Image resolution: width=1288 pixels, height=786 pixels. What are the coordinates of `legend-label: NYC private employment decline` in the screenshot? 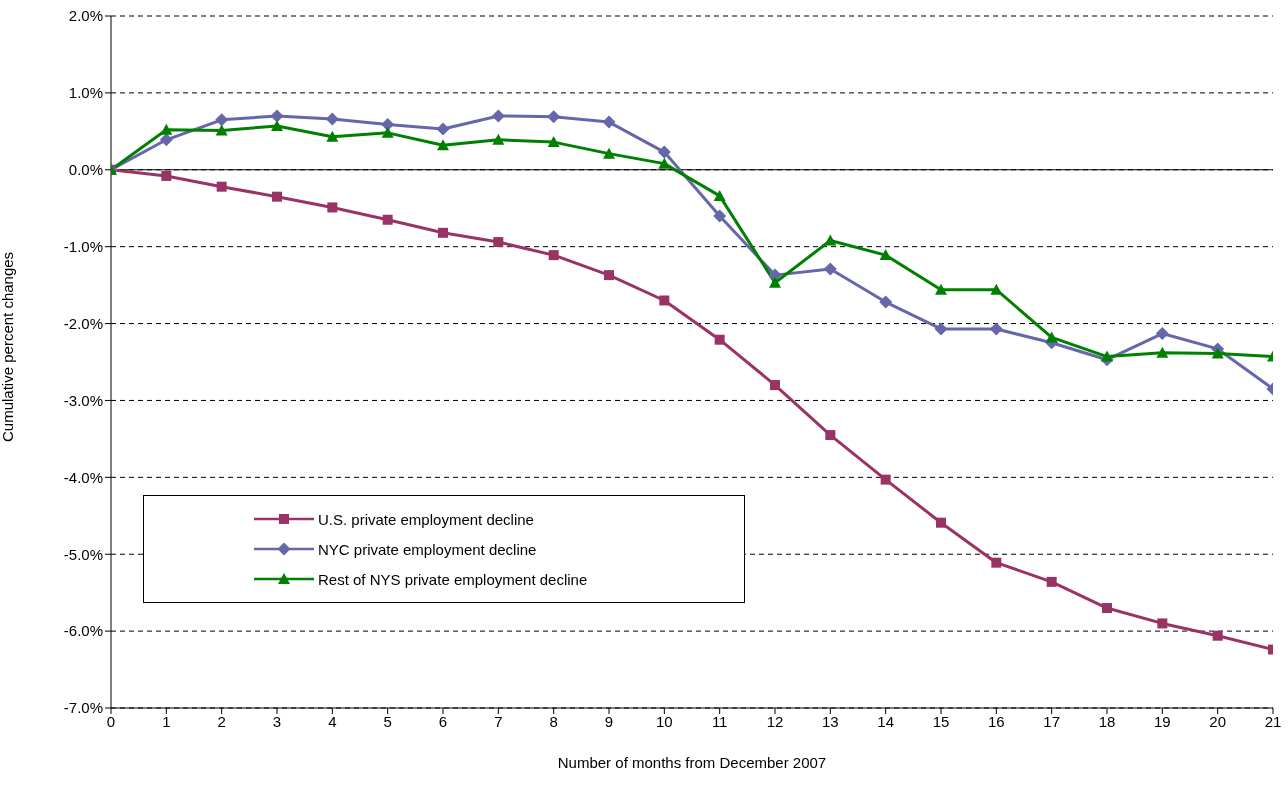 It's located at (427, 549).